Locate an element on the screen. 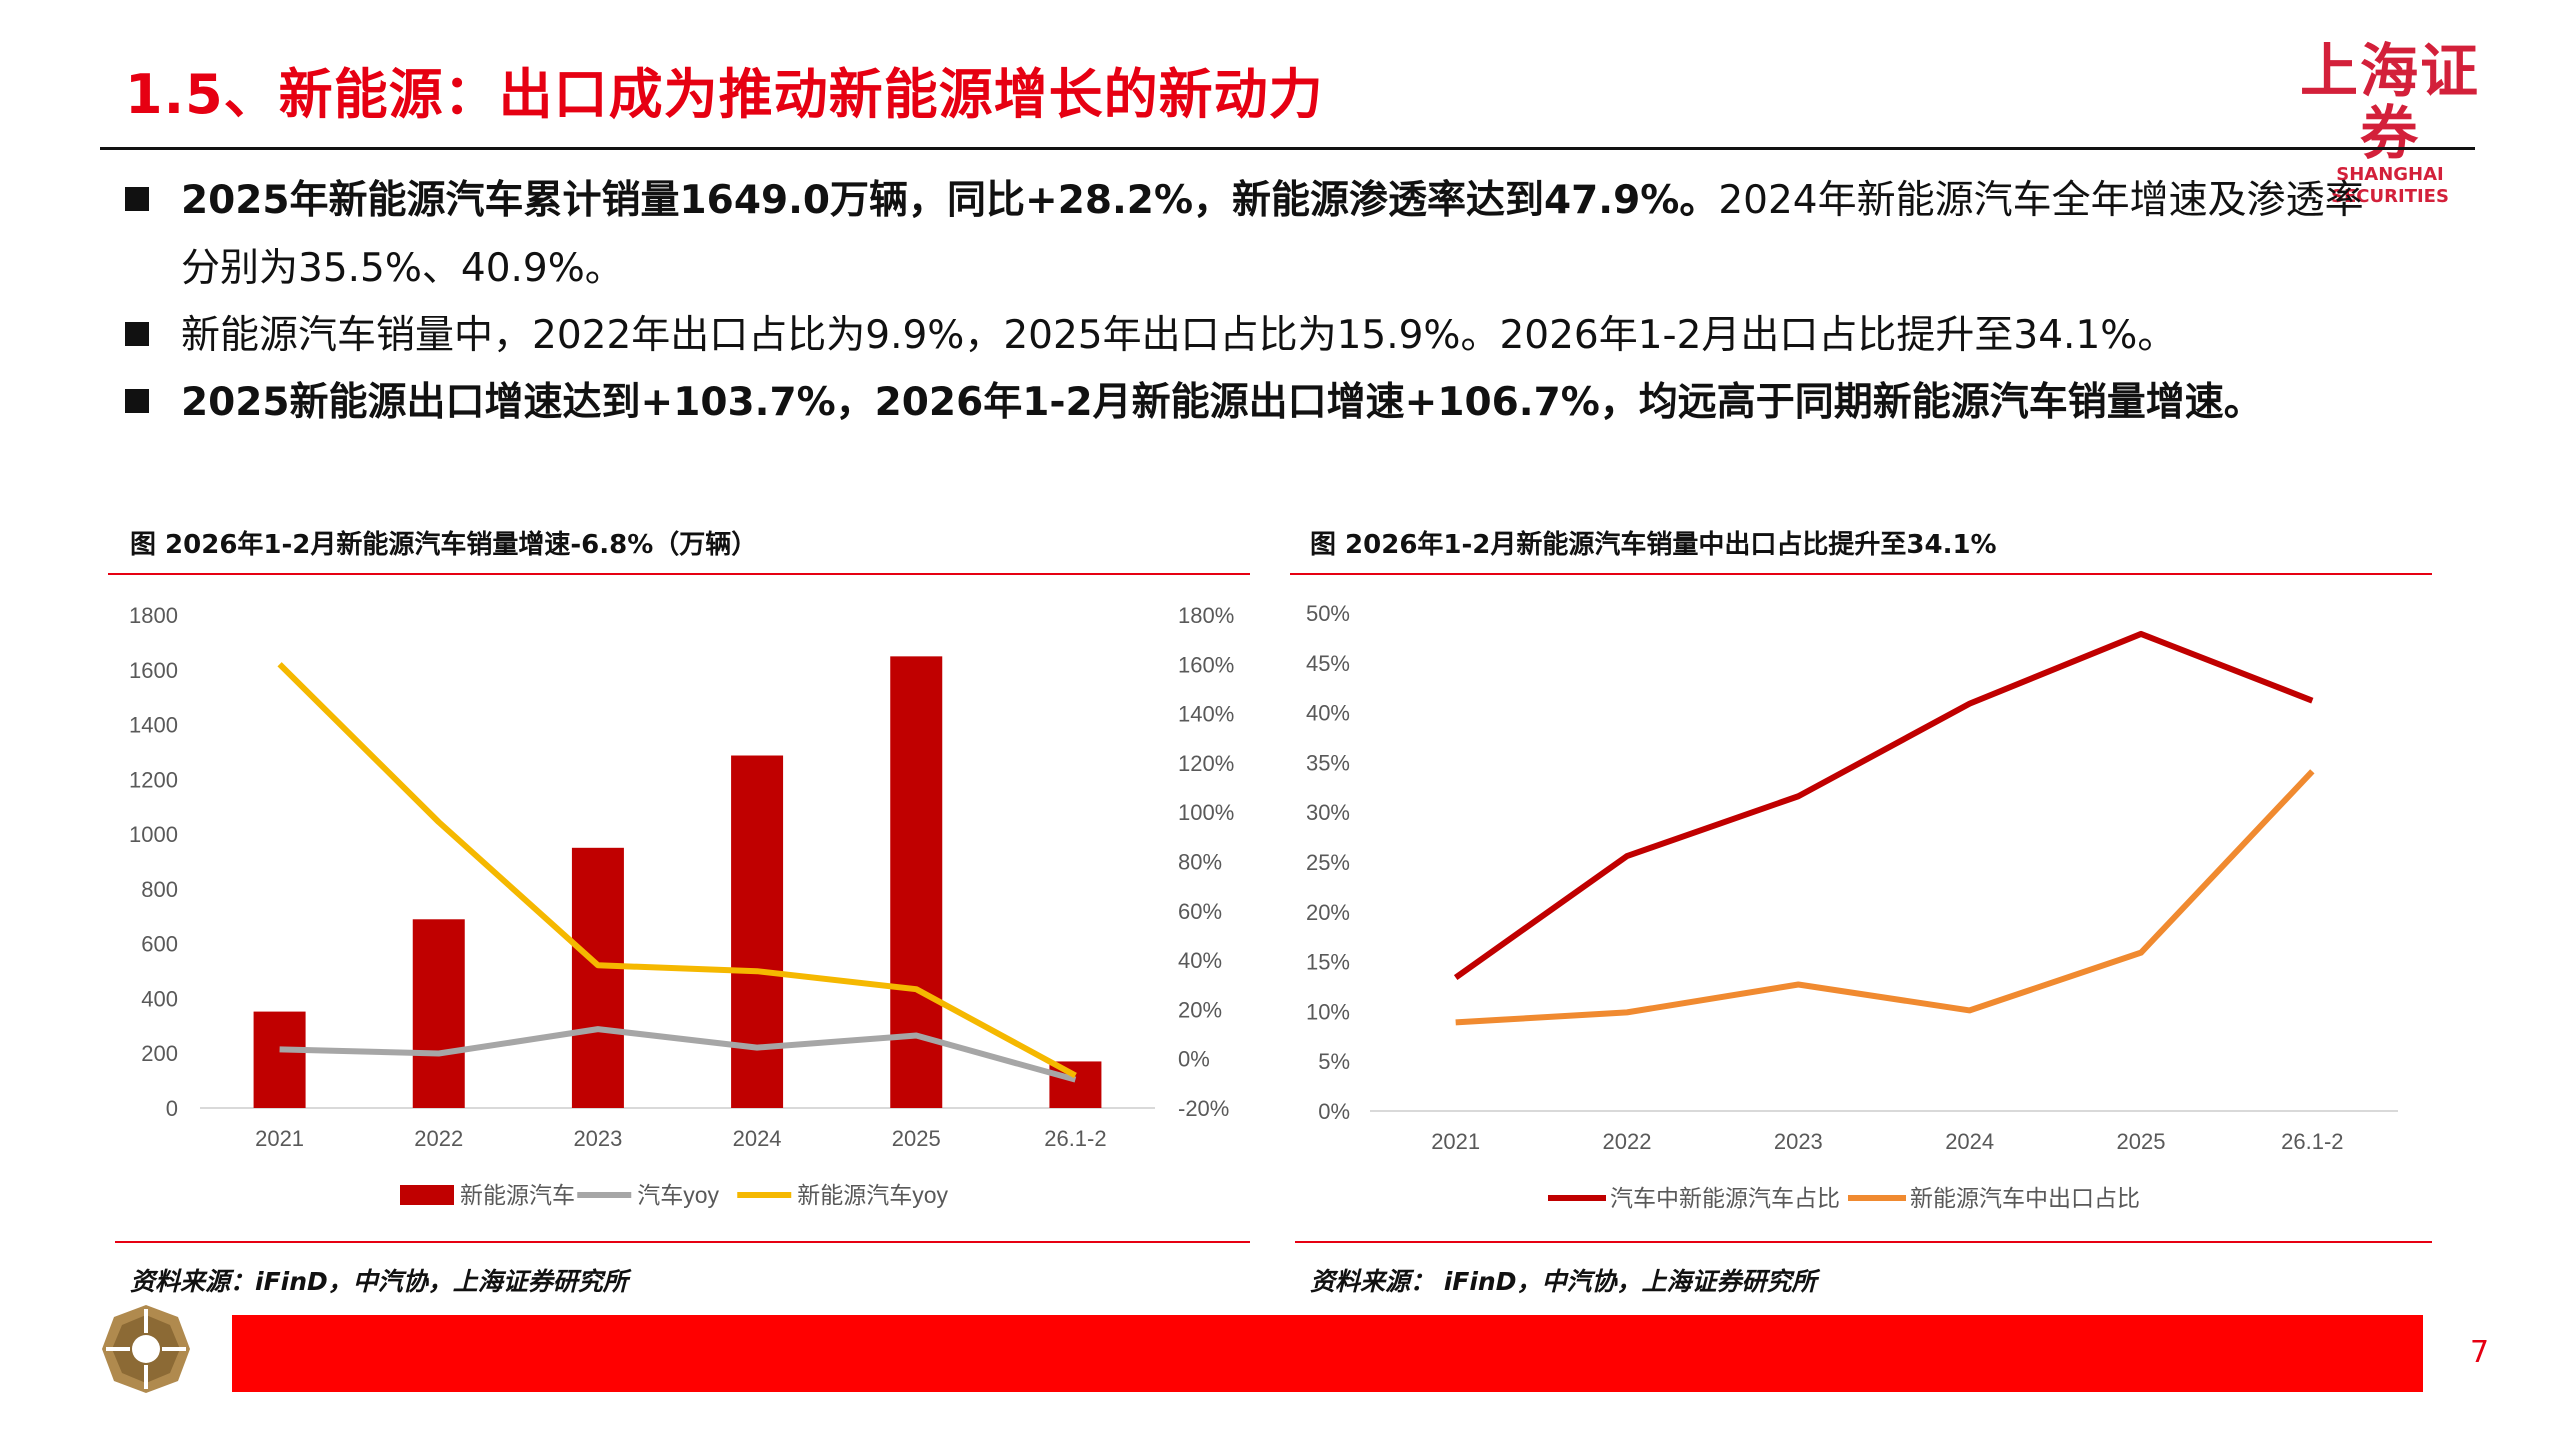  y-tick-label: 200 is located at coordinates (159, 1053).